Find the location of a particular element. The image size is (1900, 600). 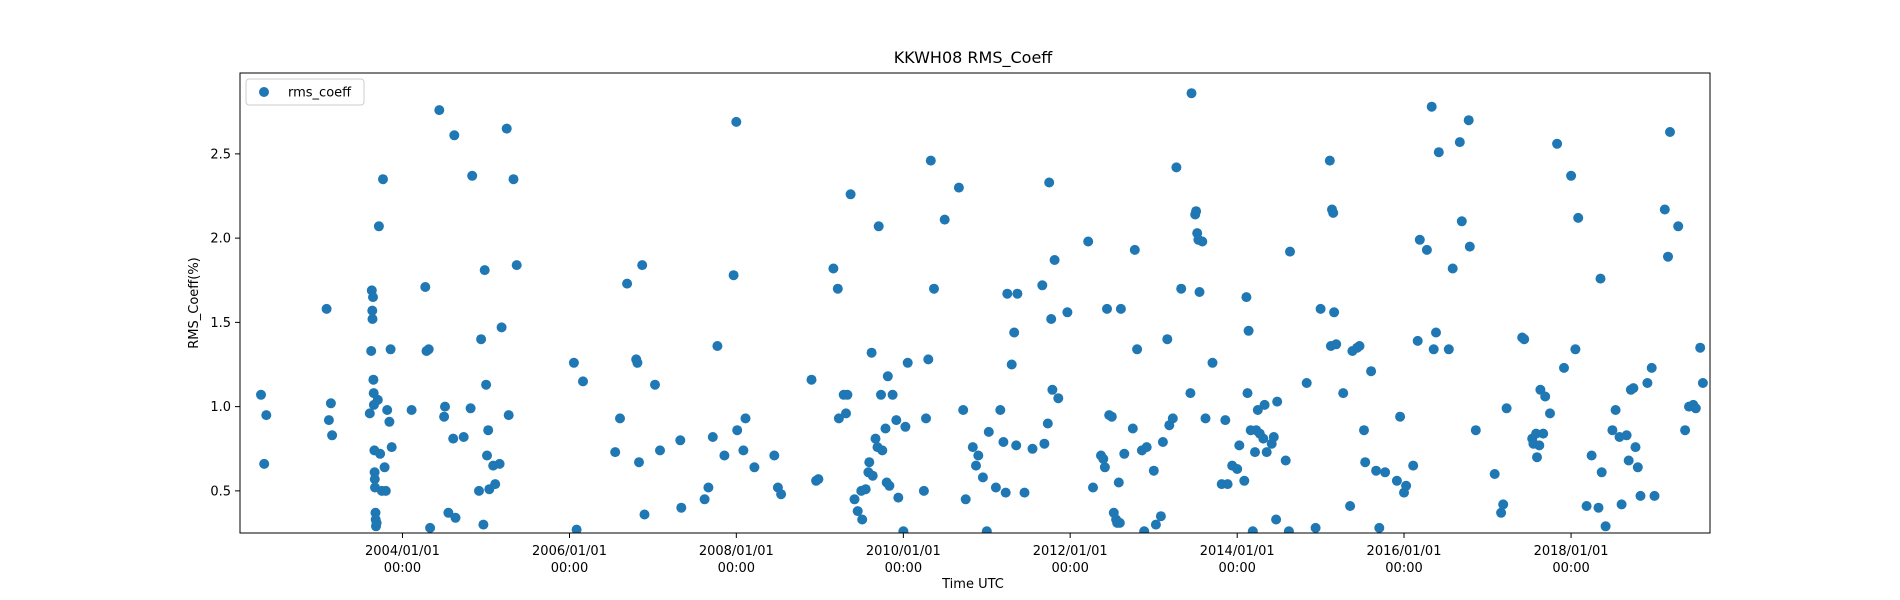

x-tick-label: 2012/01/01 is located at coordinates (1070, 551).